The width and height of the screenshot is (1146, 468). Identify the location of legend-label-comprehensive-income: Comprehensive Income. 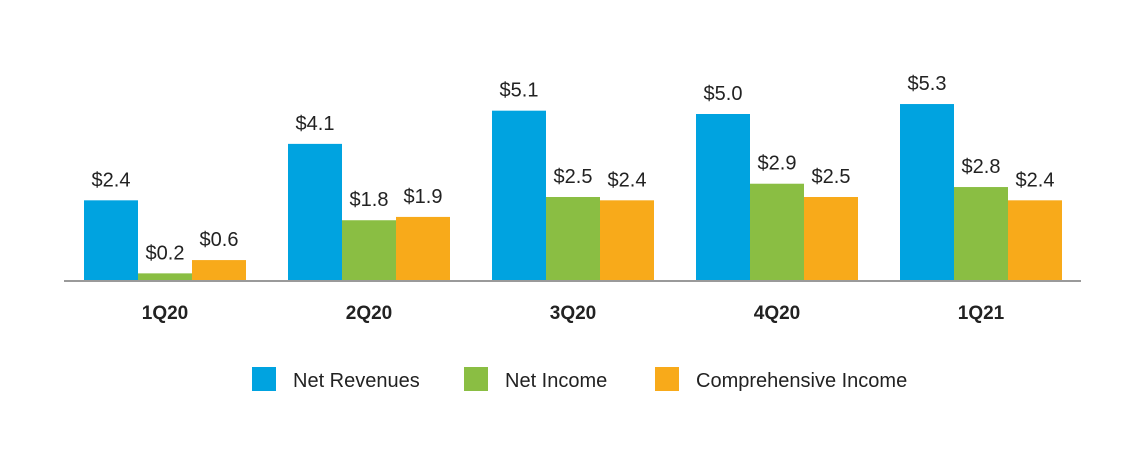
(801, 381).